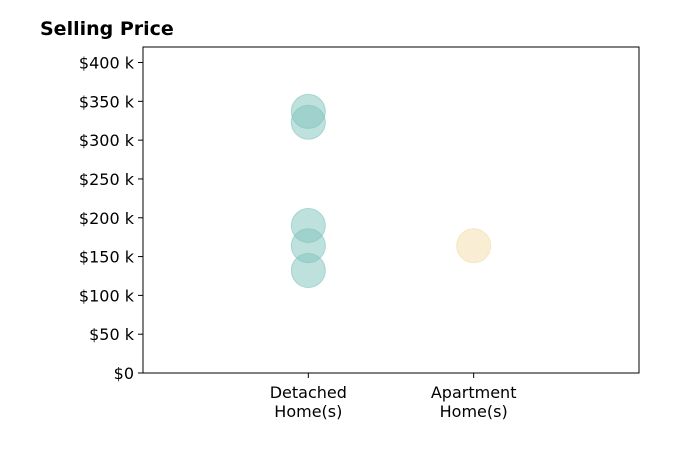 This screenshot has width=679, height=462. What do you see at coordinates (107, 29) in the screenshot?
I see `chart-title: Selling Price` at bounding box center [107, 29].